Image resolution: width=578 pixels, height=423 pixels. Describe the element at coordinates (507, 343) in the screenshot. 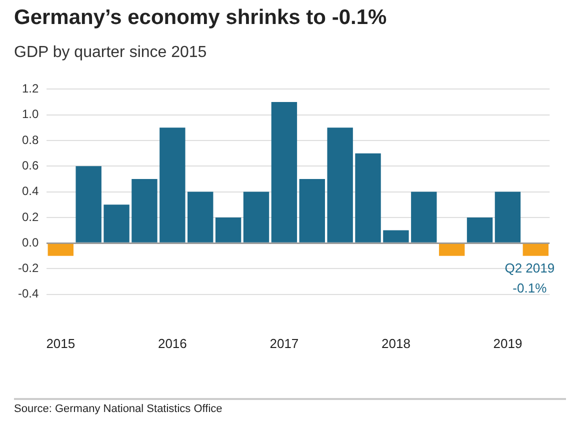

I see `x-tick-label: 2019` at that location.